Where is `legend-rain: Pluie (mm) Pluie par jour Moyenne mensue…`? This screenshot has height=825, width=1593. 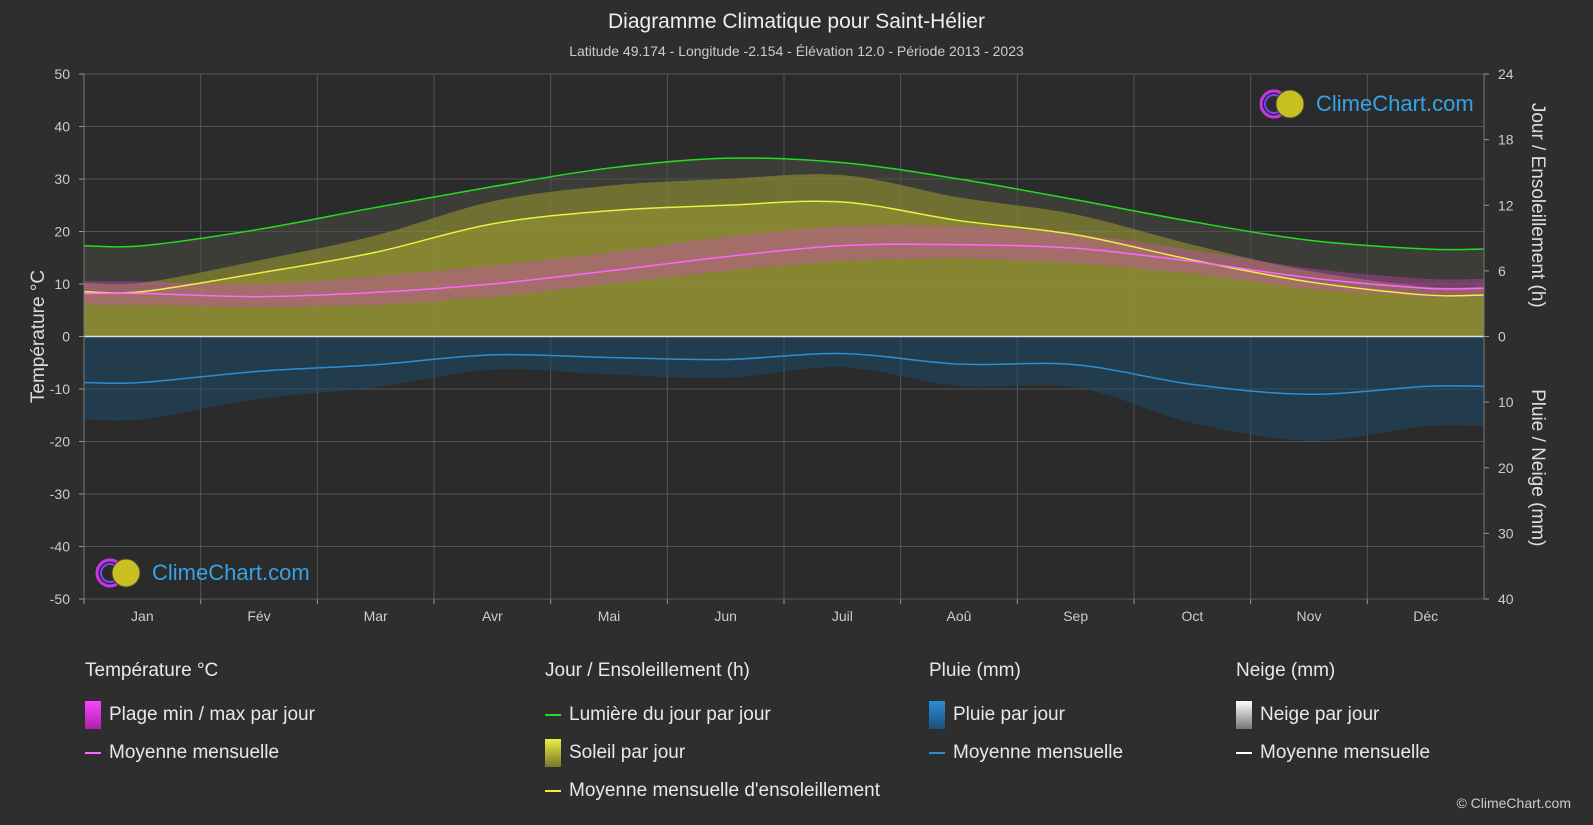
legend-rain: Pluie (mm) Pluie par jour Moyenne mensue… is located at coordinates (1026, 716).